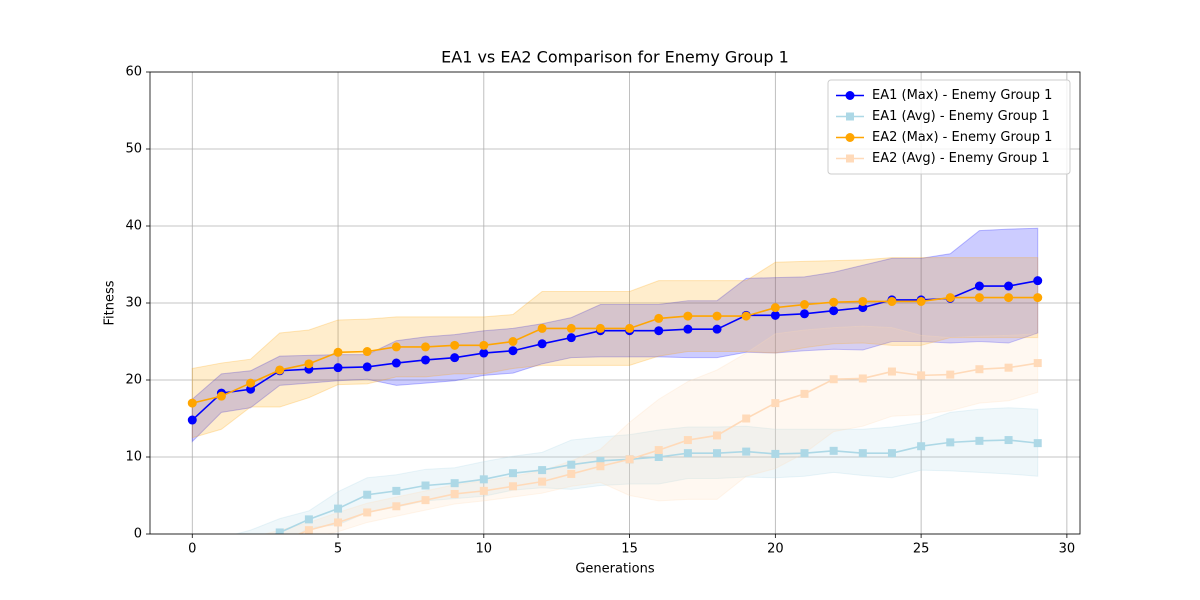 The image size is (1200, 600). Describe the element at coordinates (133, 149) in the screenshot. I see `y-tick-label: 50` at that location.